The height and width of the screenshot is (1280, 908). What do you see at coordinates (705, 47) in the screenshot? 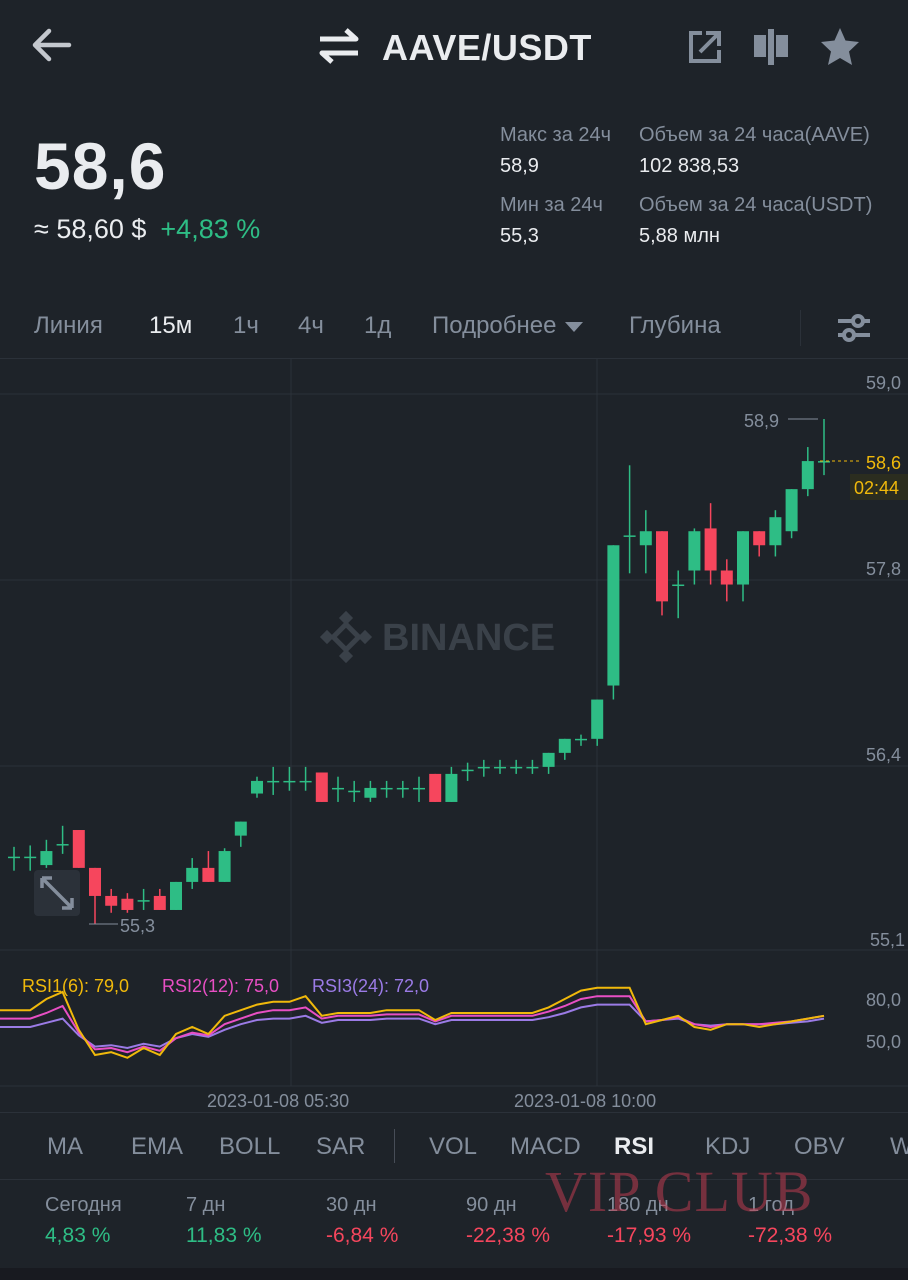
I see `share-icon` at bounding box center [705, 47].